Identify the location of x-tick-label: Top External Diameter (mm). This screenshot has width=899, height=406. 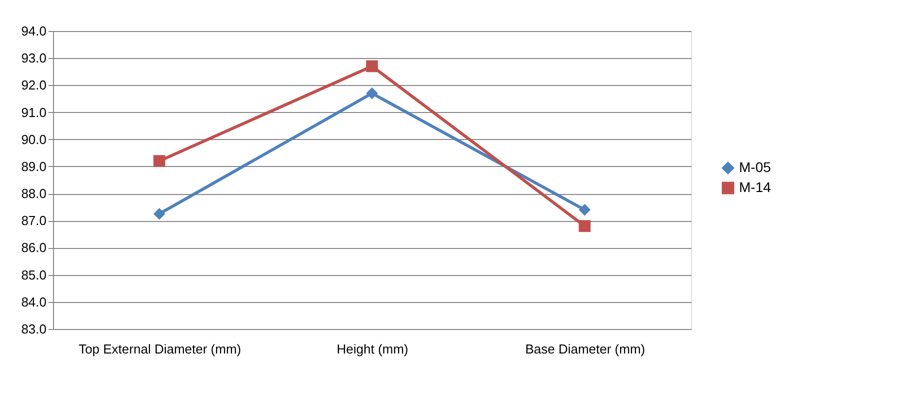
(160, 349).